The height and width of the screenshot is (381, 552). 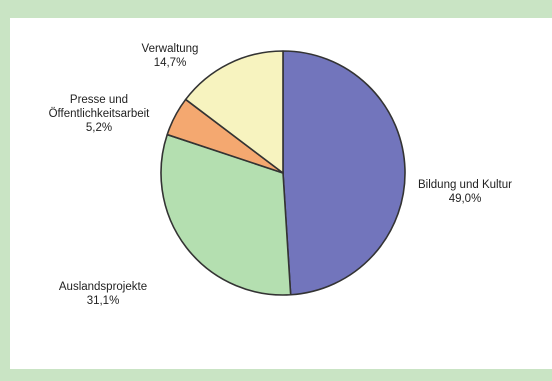 I want to click on slice-name-label: Auslandsprojekte, so click(x=103, y=287).